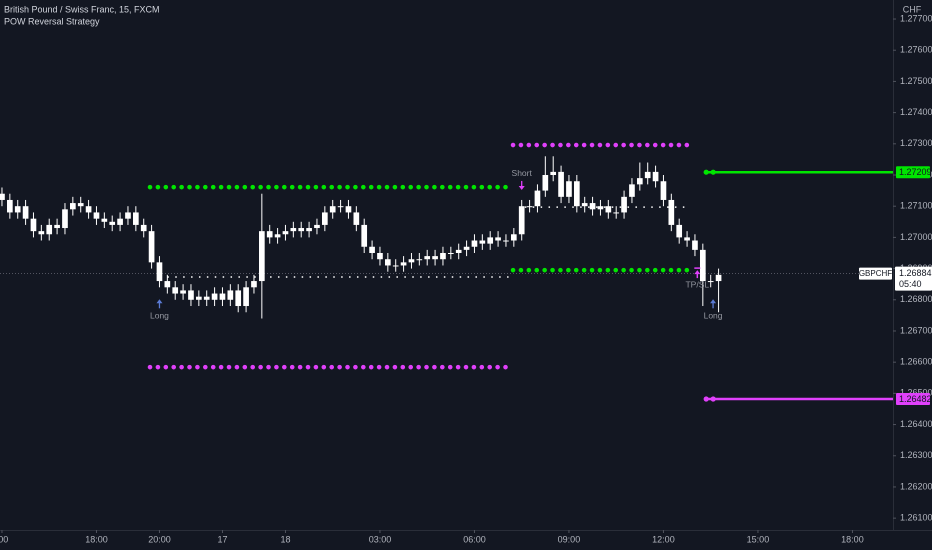 Image resolution: width=932 pixels, height=550 pixels. What do you see at coordinates (916, 486) in the screenshot?
I see `y-tick-label: 1.26200` at bounding box center [916, 486].